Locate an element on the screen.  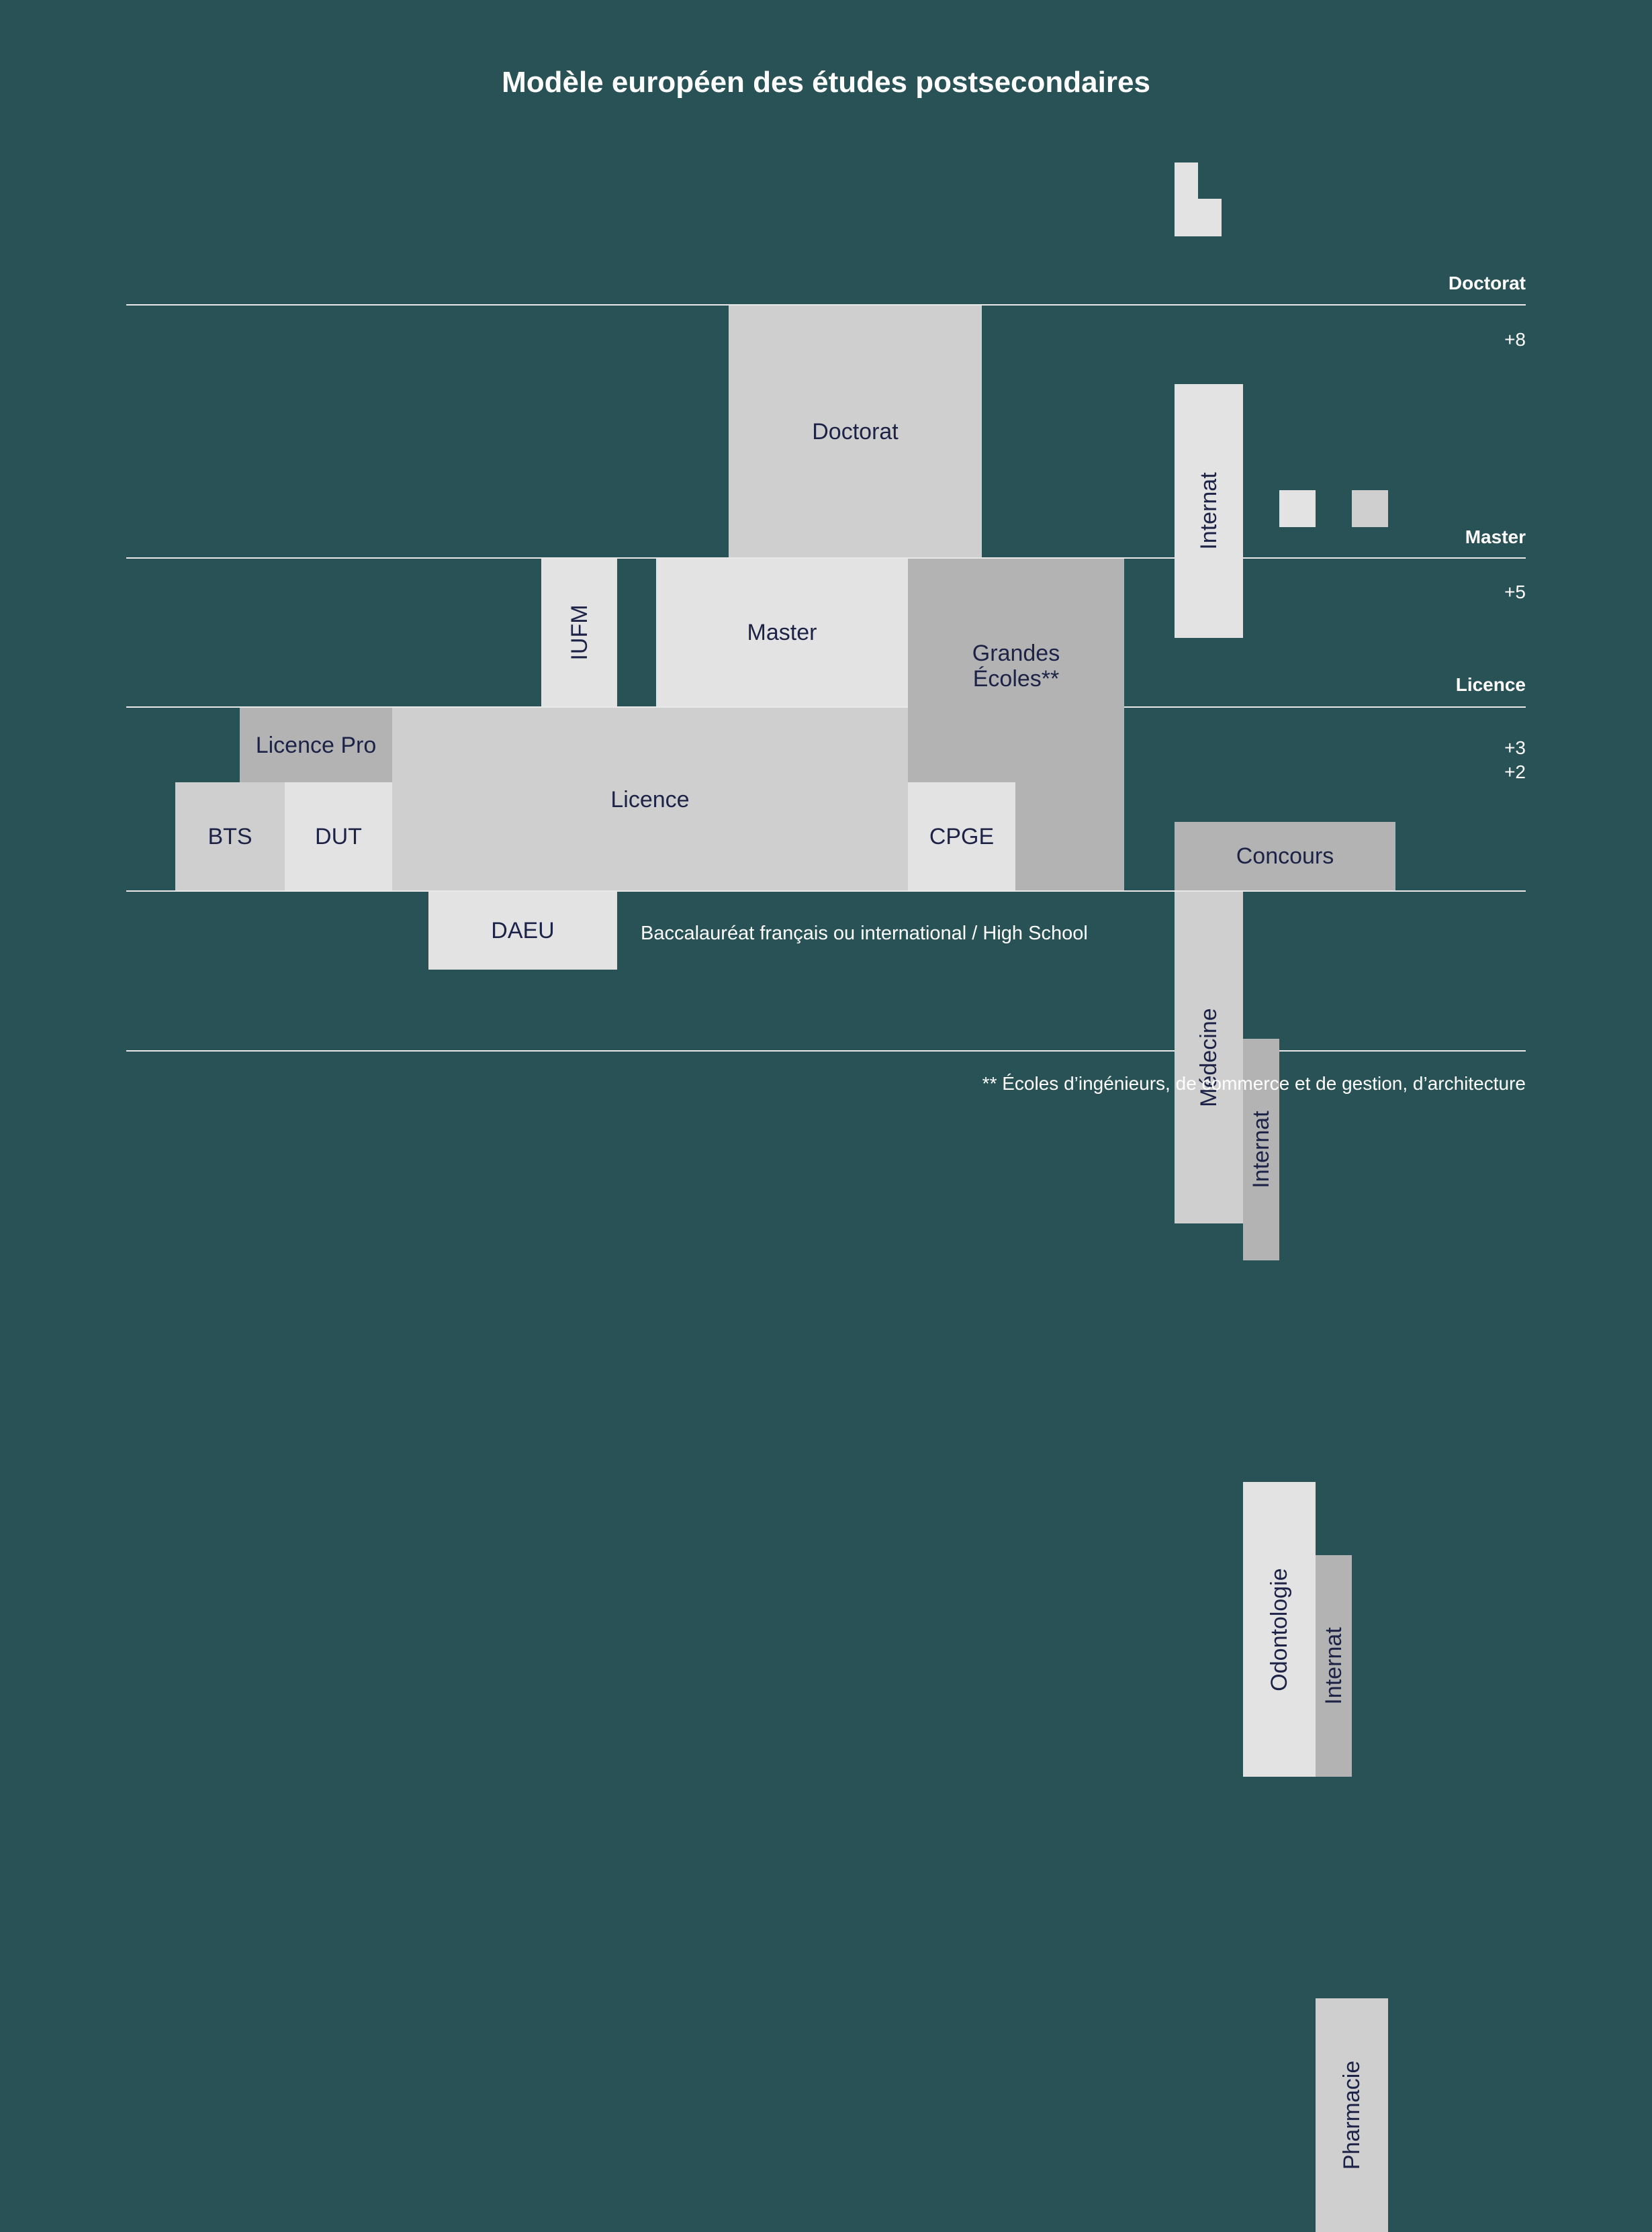
block-licence-pro-label: Licence Pro is located at coordinates (316, 745).